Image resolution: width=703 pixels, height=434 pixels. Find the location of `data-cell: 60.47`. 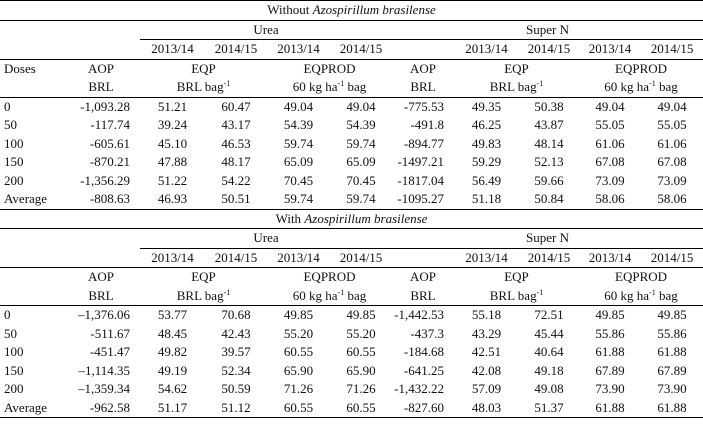

data-cell: 60.47 is located at coordinates (236, 106).